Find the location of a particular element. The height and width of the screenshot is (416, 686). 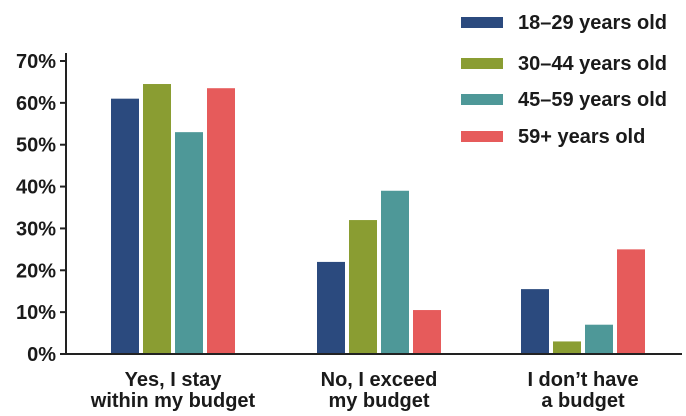

legend-label: 18–29 years old is located at coordinates (592, 23).